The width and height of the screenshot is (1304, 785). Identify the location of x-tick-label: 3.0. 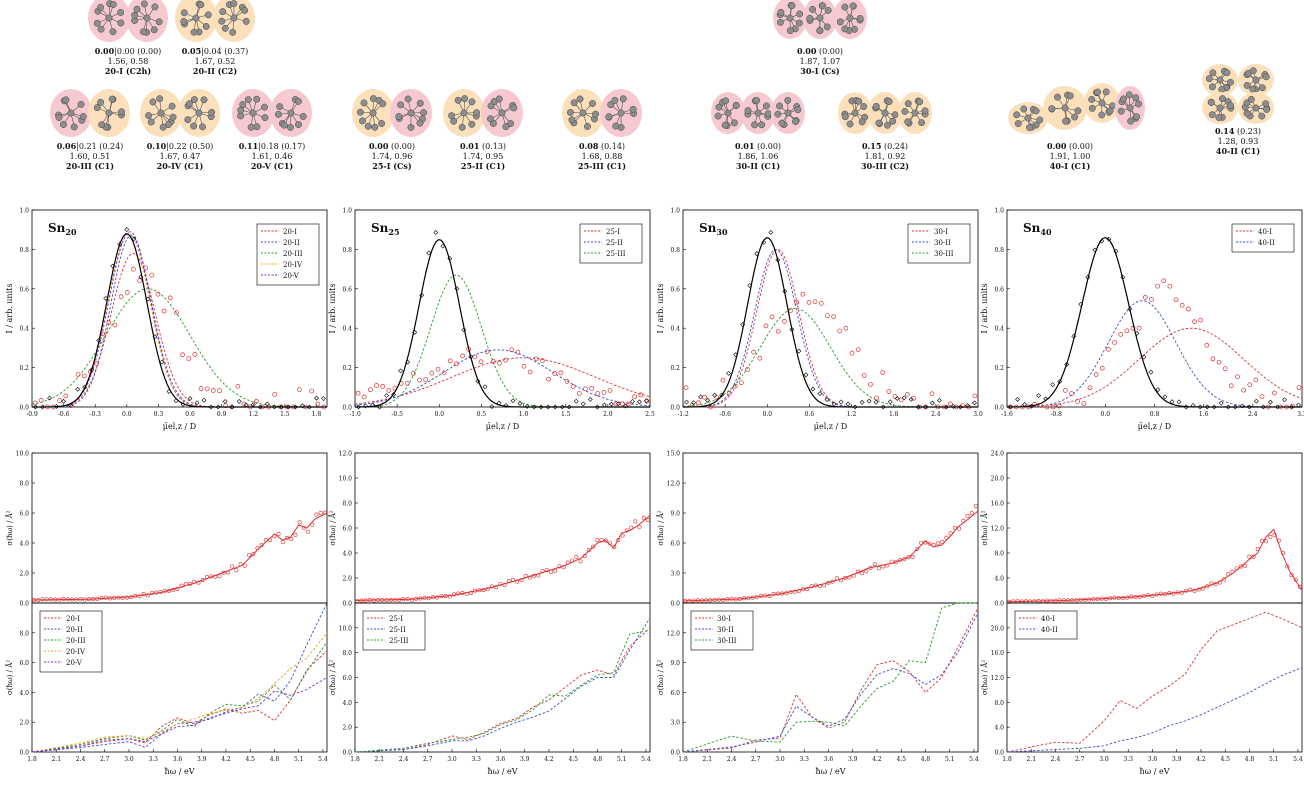
(452, 759).